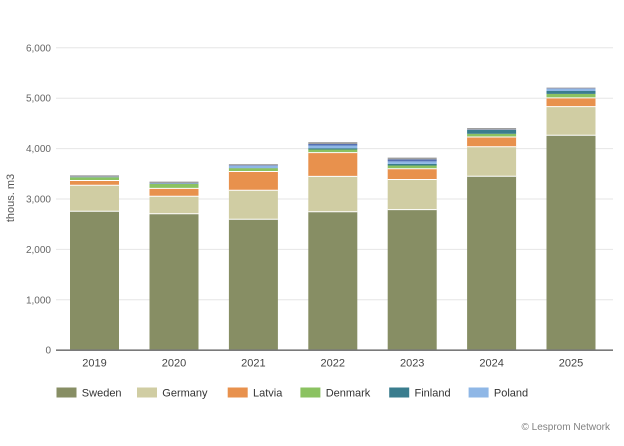  I want to click on svg-text: 0, so click(48, 351).